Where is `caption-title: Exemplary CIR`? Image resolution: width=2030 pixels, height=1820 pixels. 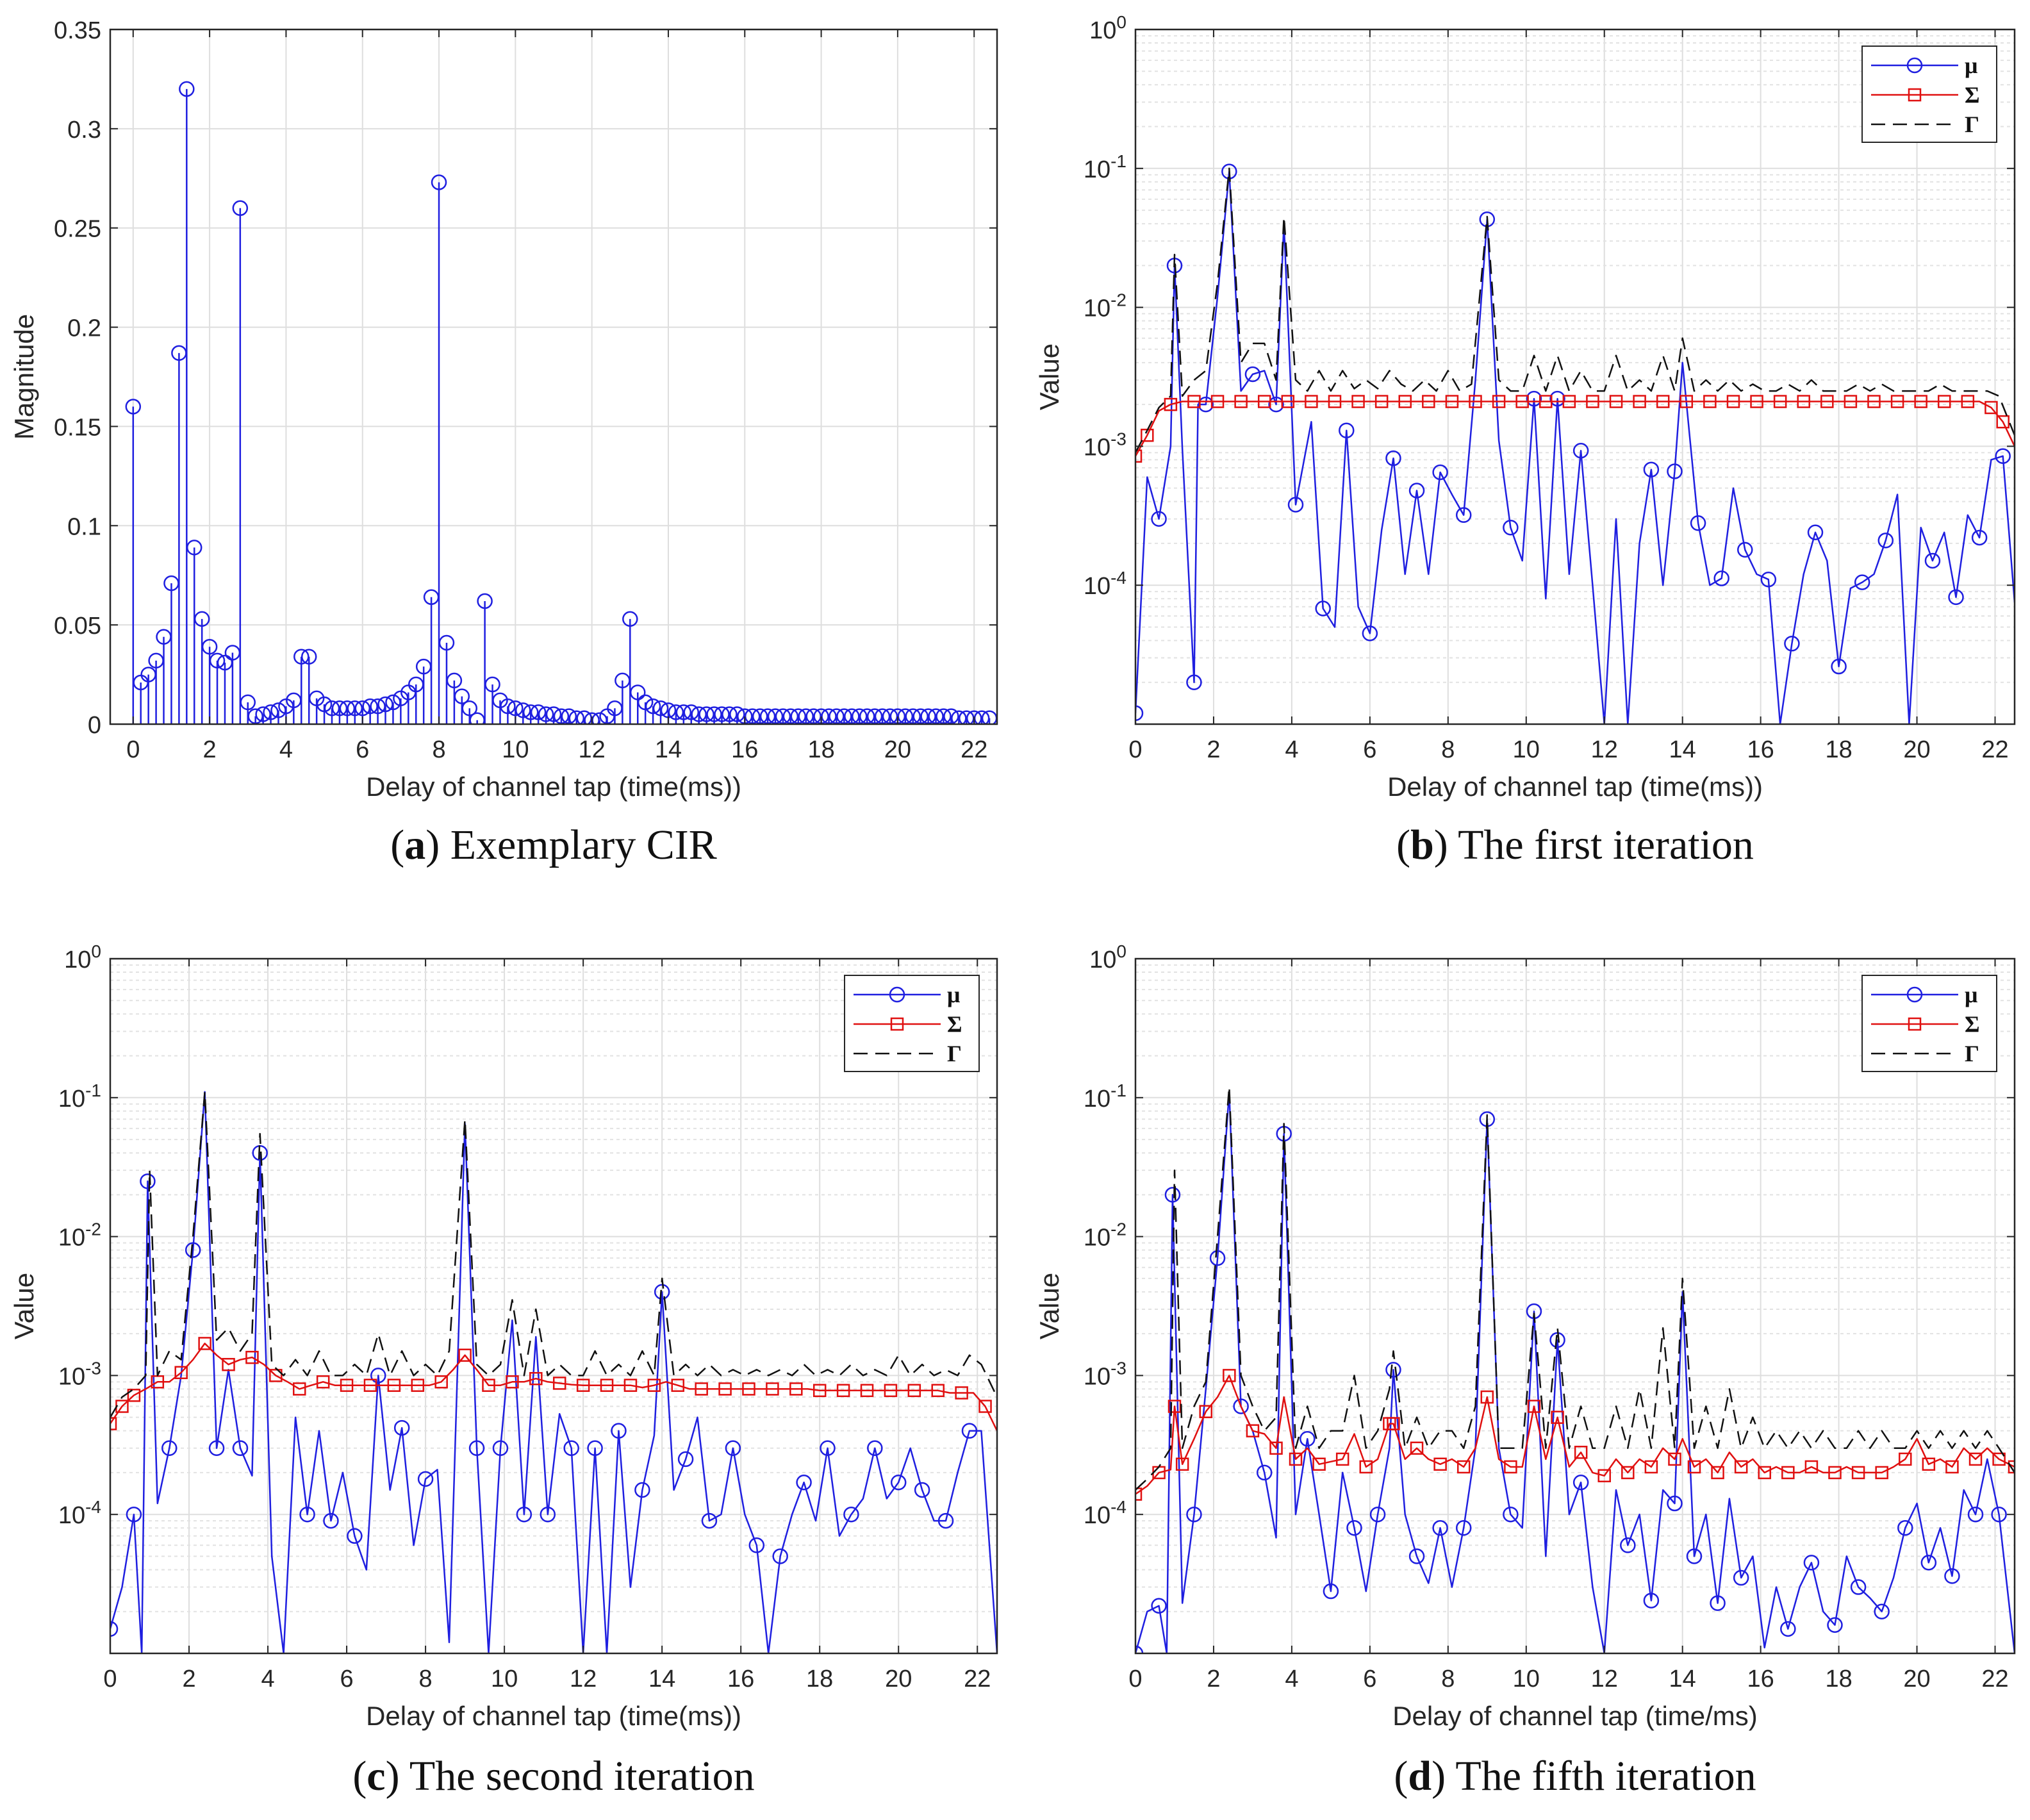
caption-title: Exemplary CIR is located at coordinates (583, 845).